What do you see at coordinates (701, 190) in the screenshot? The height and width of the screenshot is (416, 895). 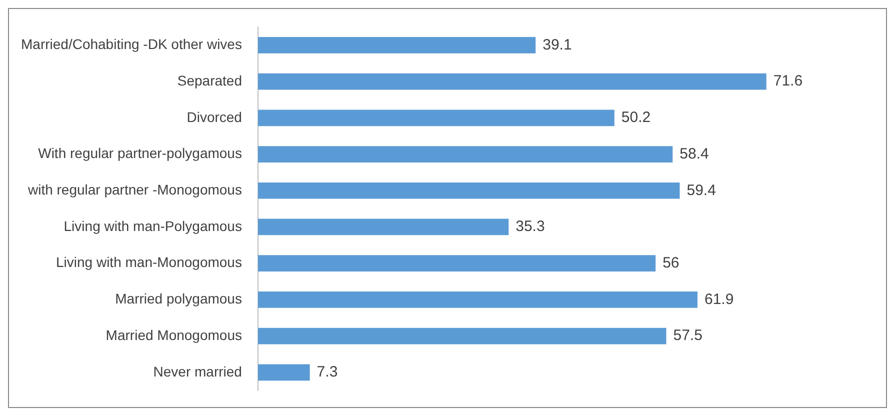 I see `data-label: 59.4` at bounding box center [701, 190].